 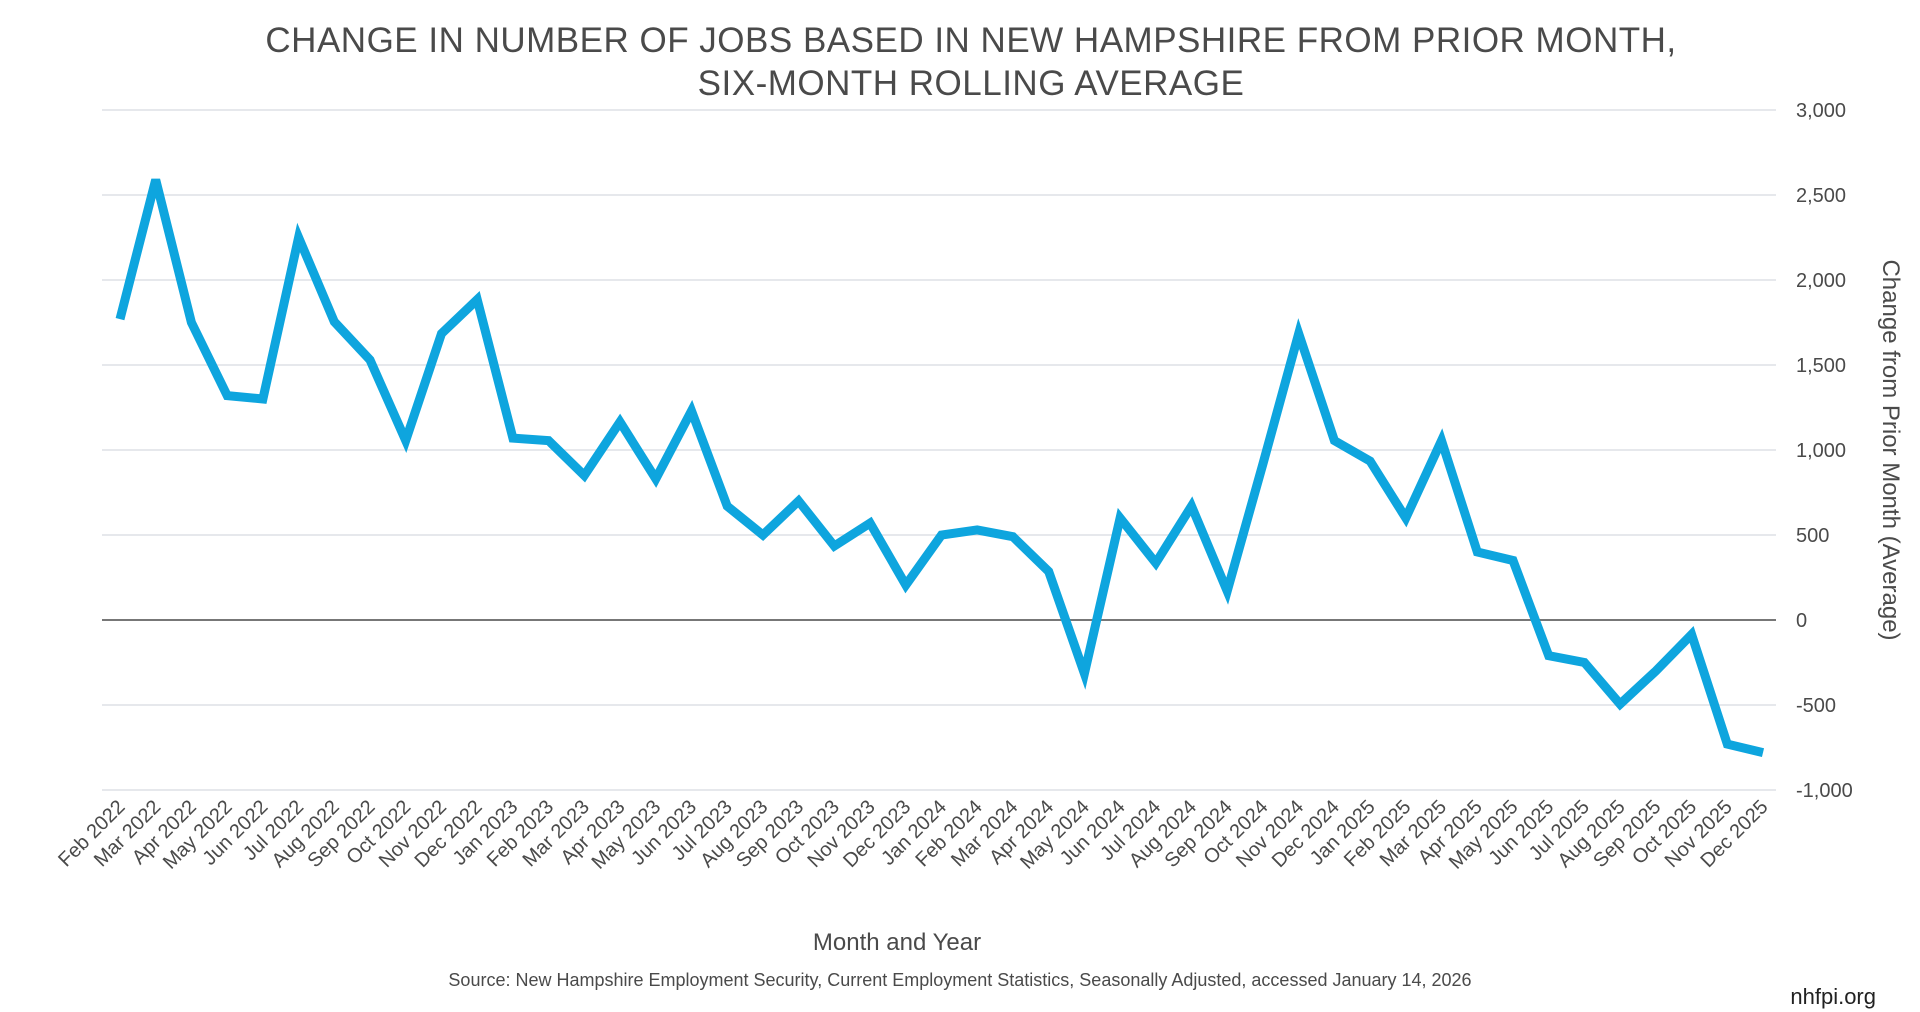 What do you see at coordinates (1816, 706) in the screenshot?
I see `y-tick-label: -500` at bounding box center [1816, 706].